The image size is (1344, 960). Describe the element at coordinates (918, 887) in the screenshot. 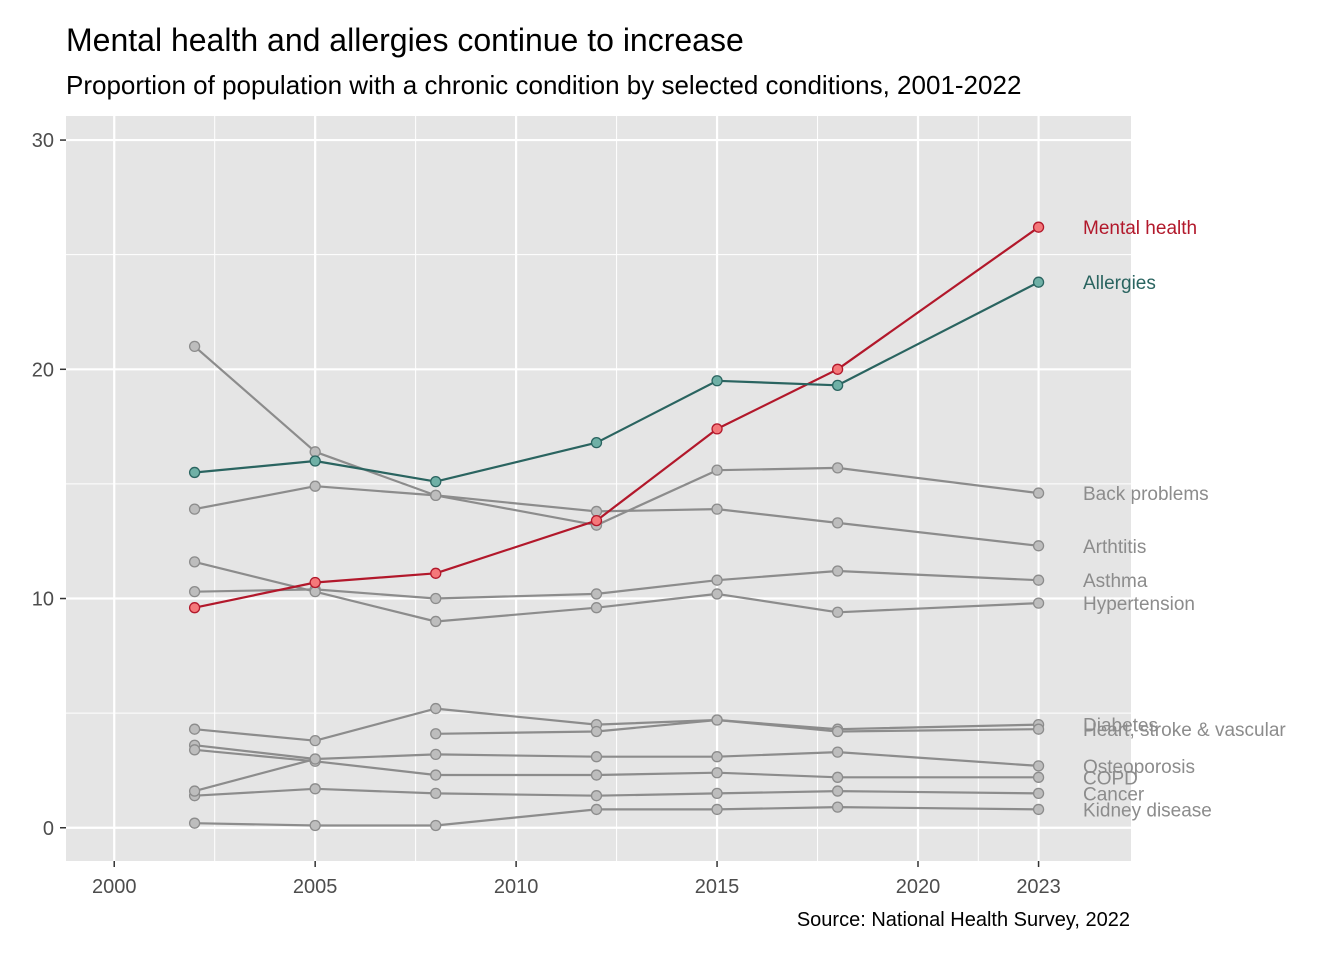

I see `x-tick-label: 2020` at that location.